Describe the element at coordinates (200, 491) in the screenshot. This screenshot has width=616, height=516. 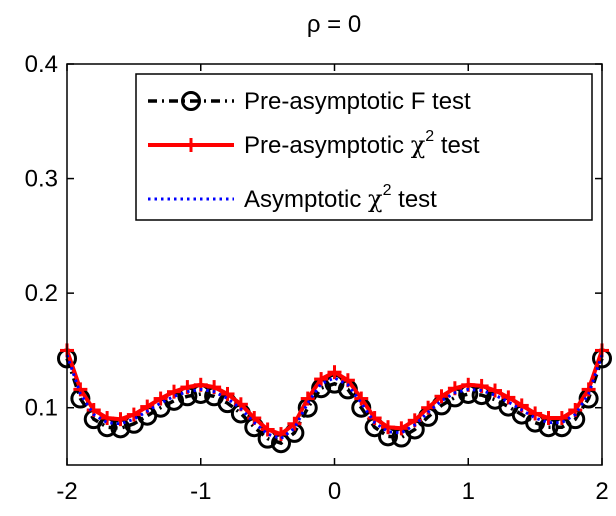
I see `x-tick-label: -1` at that location.